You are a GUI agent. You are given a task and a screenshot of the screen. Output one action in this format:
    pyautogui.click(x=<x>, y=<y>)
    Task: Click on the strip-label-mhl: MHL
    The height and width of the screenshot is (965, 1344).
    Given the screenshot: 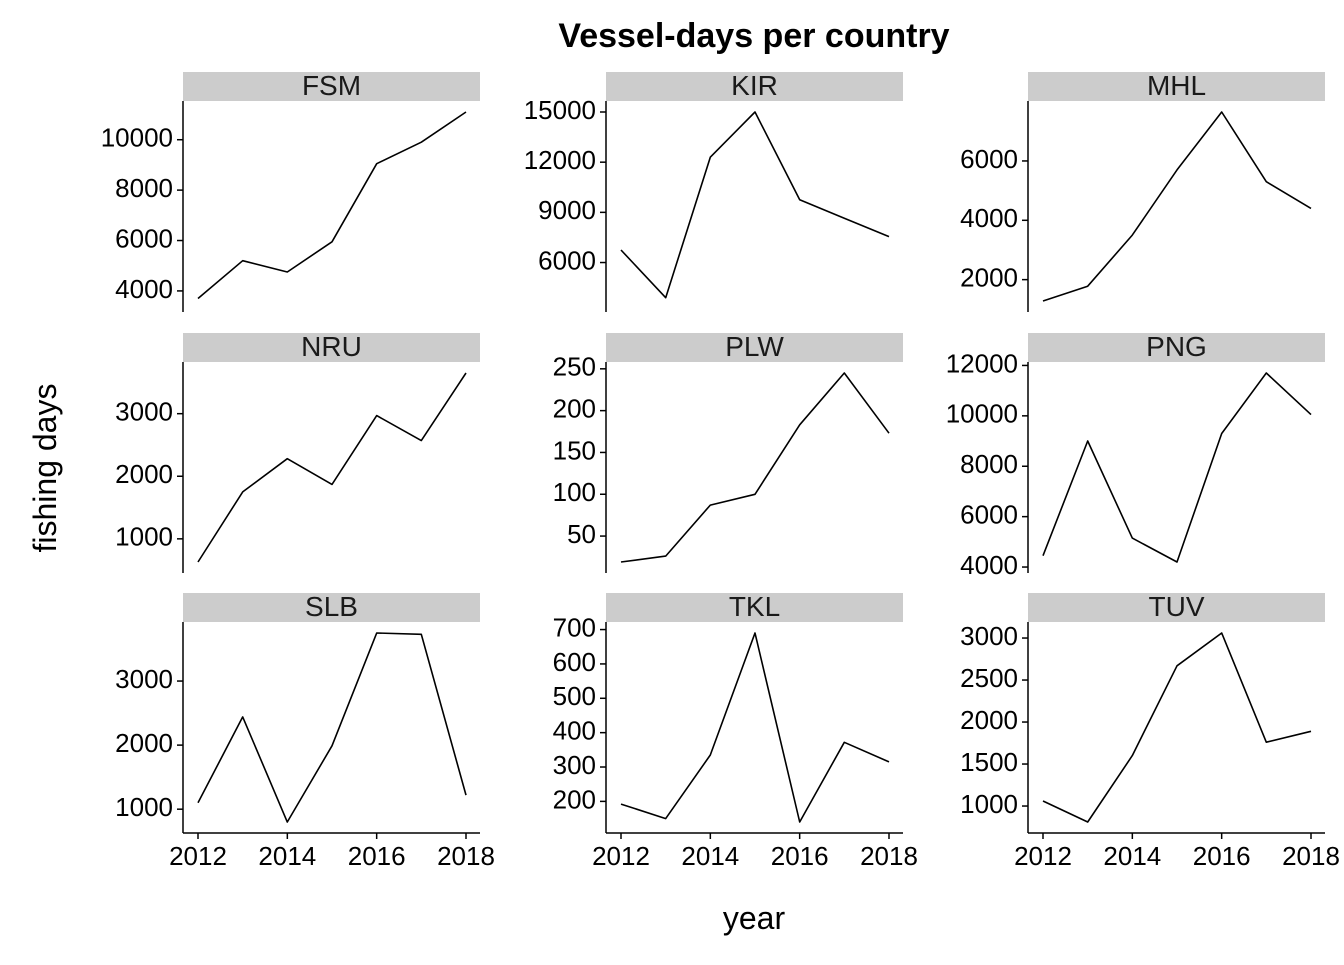 What is the action you would take?
    pyautogui.click(x=1176, y=85)
    